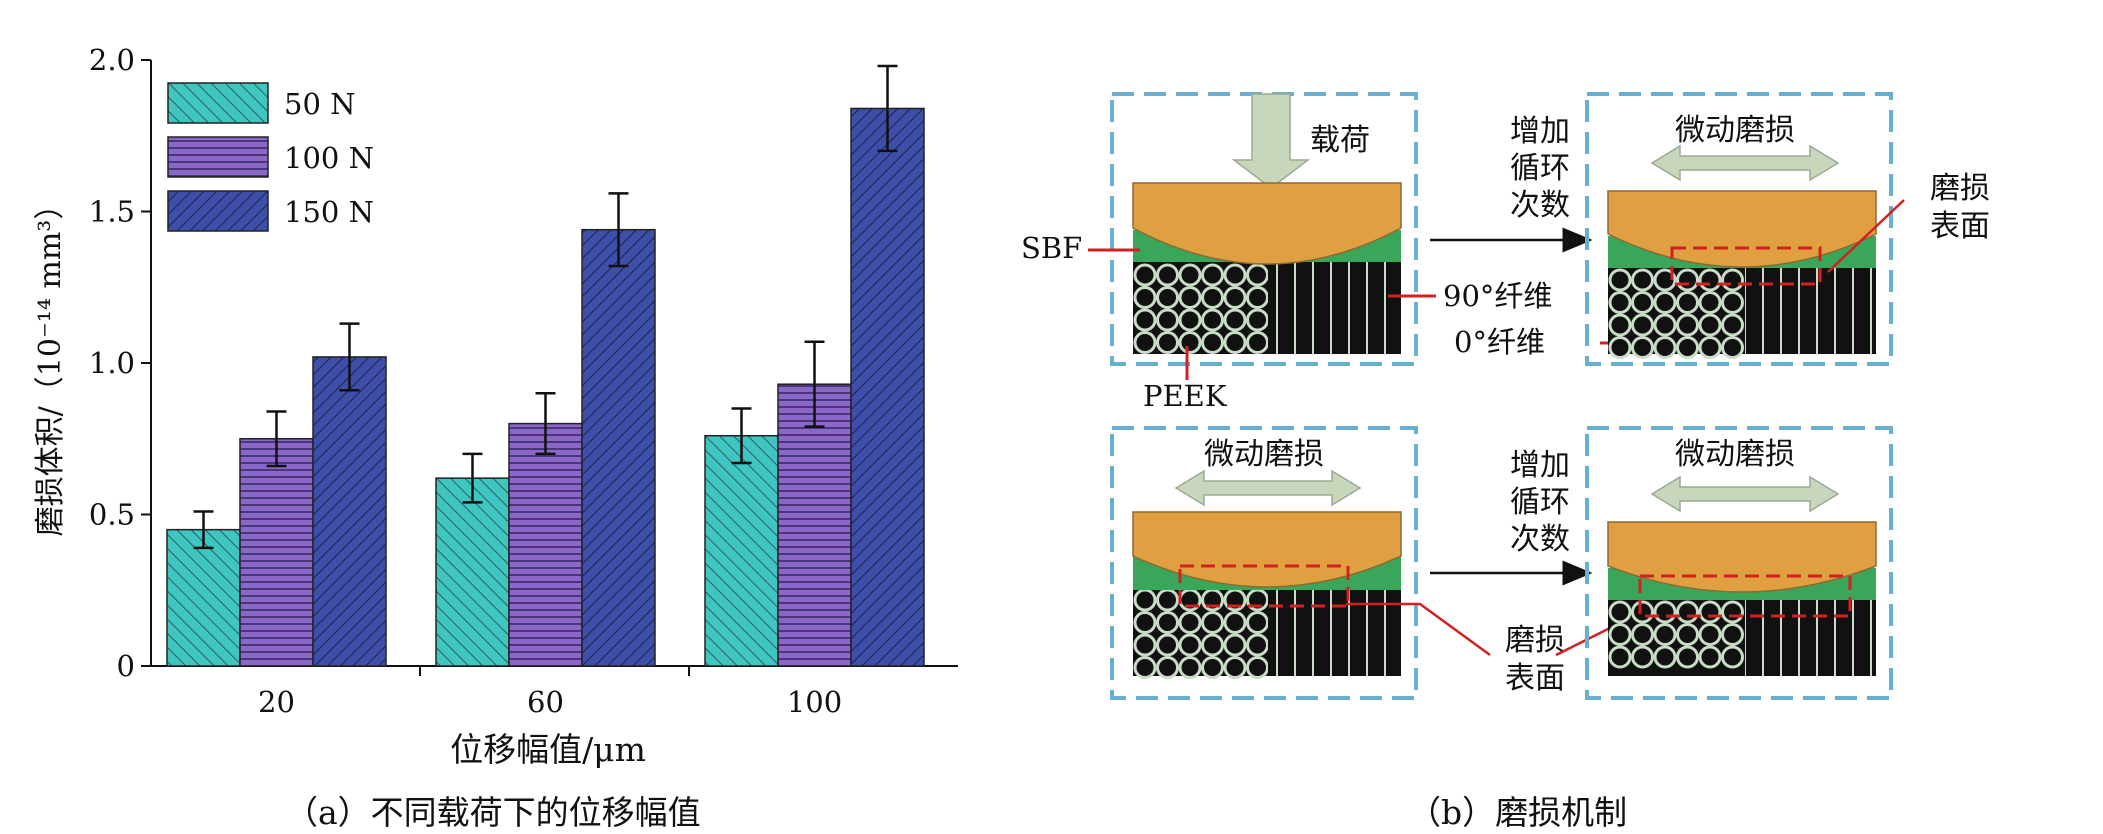 The height and width of the screenshot is (834, 2103). I want to click on y-tick-label: 2.0, so click(112, 60).